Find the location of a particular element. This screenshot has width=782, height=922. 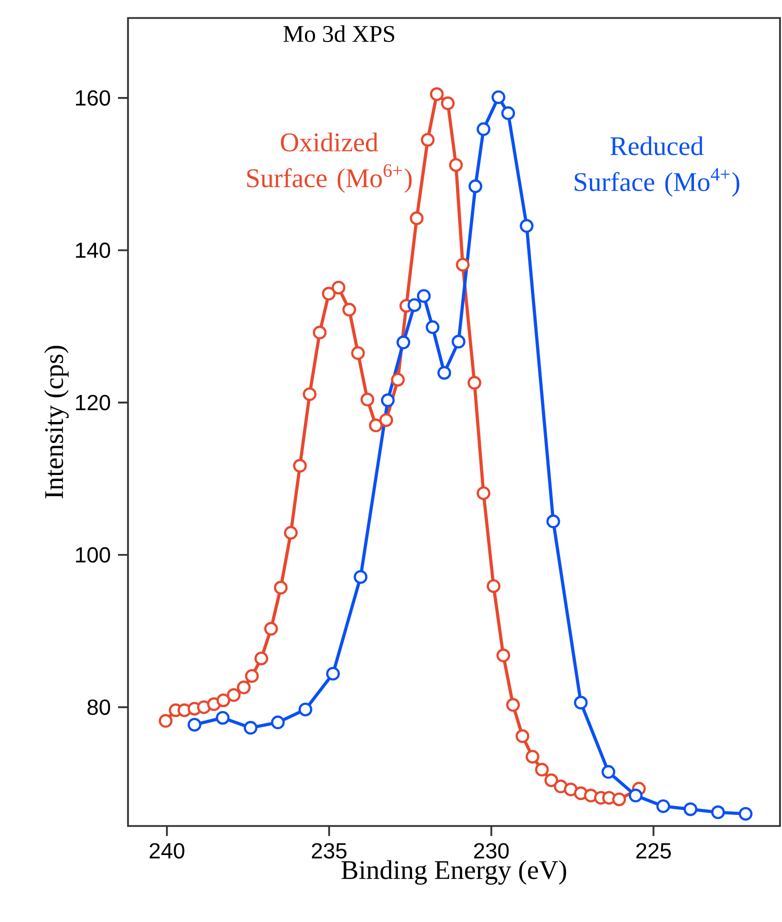

series-label: Oxidized Surface (Mo$^{6+}$) is located at coordinates (329, 162).